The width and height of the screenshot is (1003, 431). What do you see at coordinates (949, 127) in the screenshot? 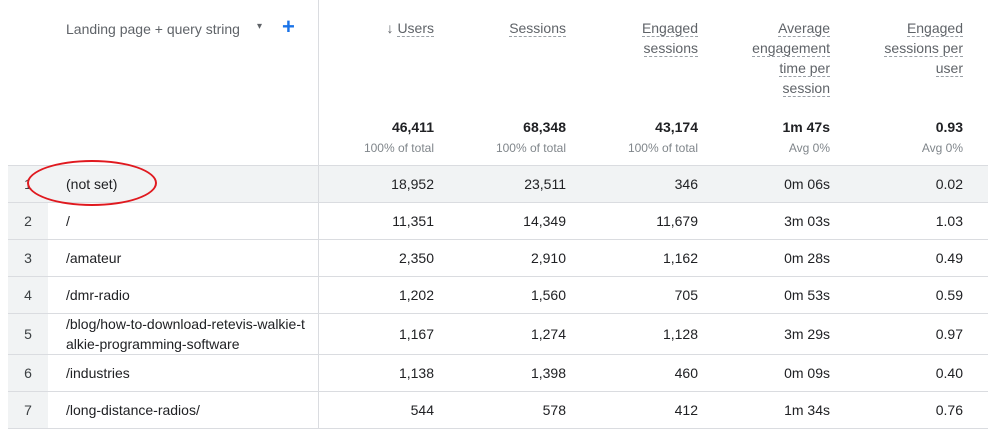
I see `total-engaged-per-user: 0.93` at bounding box center [949, 127].